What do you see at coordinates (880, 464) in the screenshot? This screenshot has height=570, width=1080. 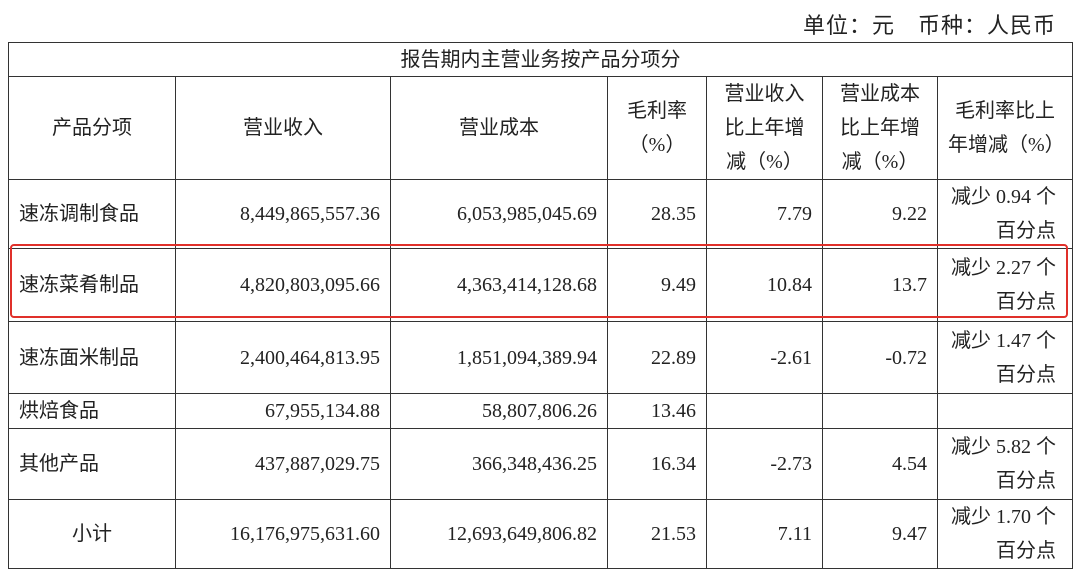 I see `cell: 4.54` at bounding box center [880, 464].